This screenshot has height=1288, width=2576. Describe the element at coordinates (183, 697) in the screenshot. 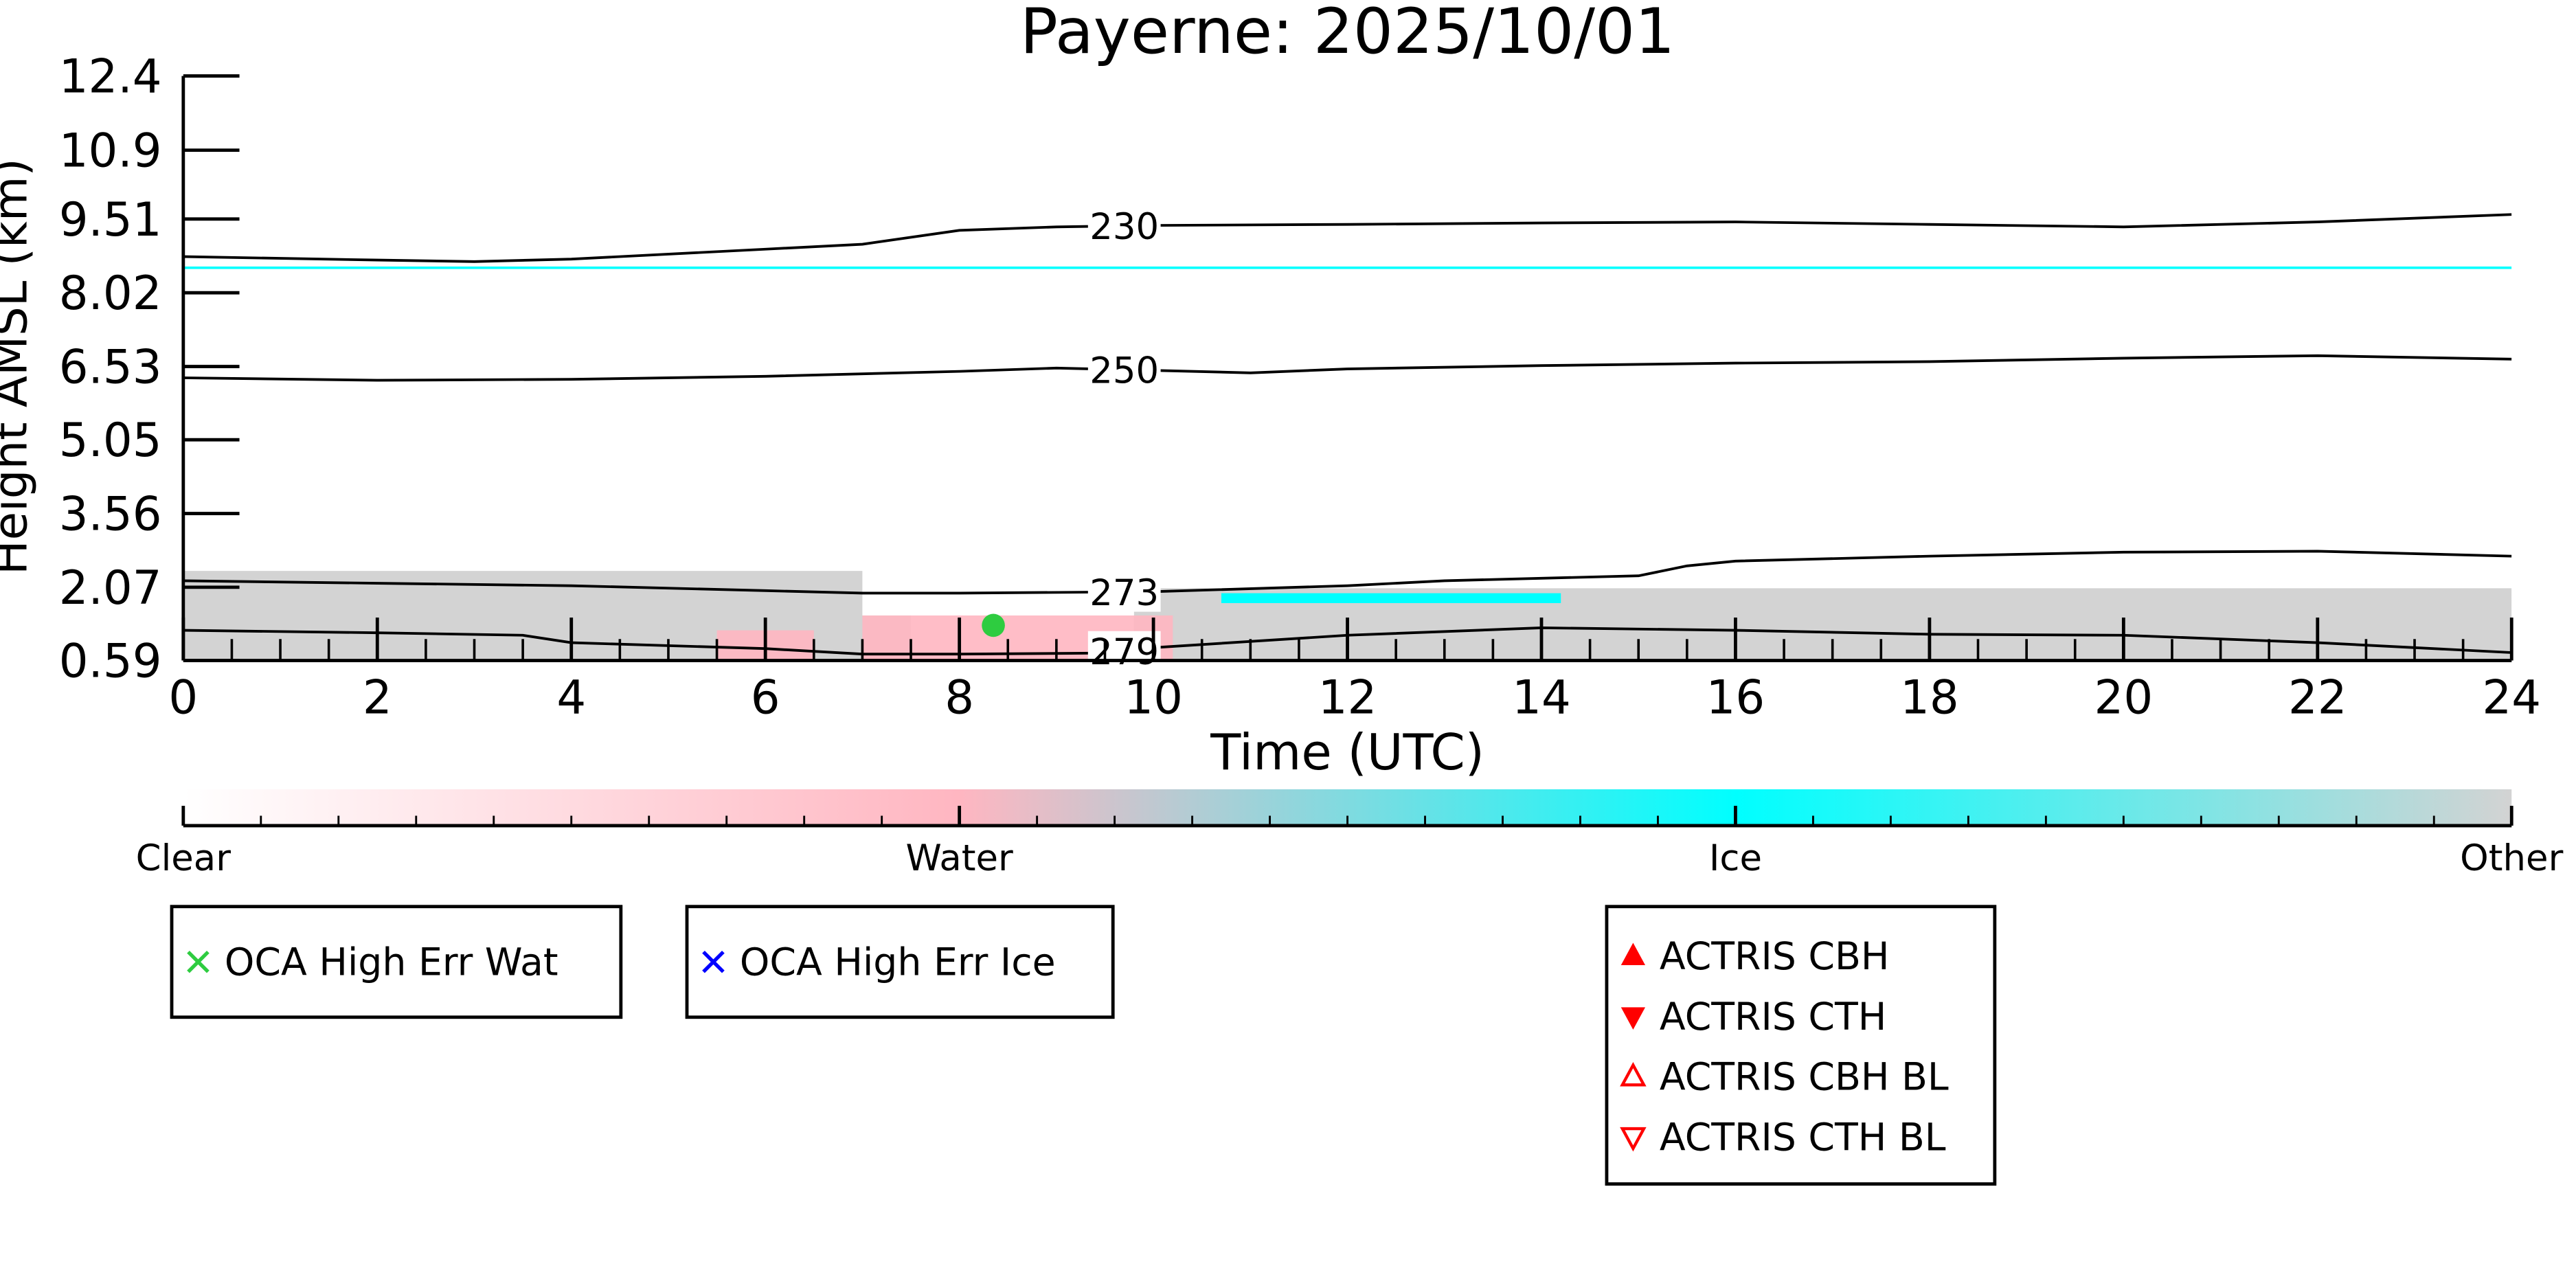

I see `x-tick-label: 0` at that location.